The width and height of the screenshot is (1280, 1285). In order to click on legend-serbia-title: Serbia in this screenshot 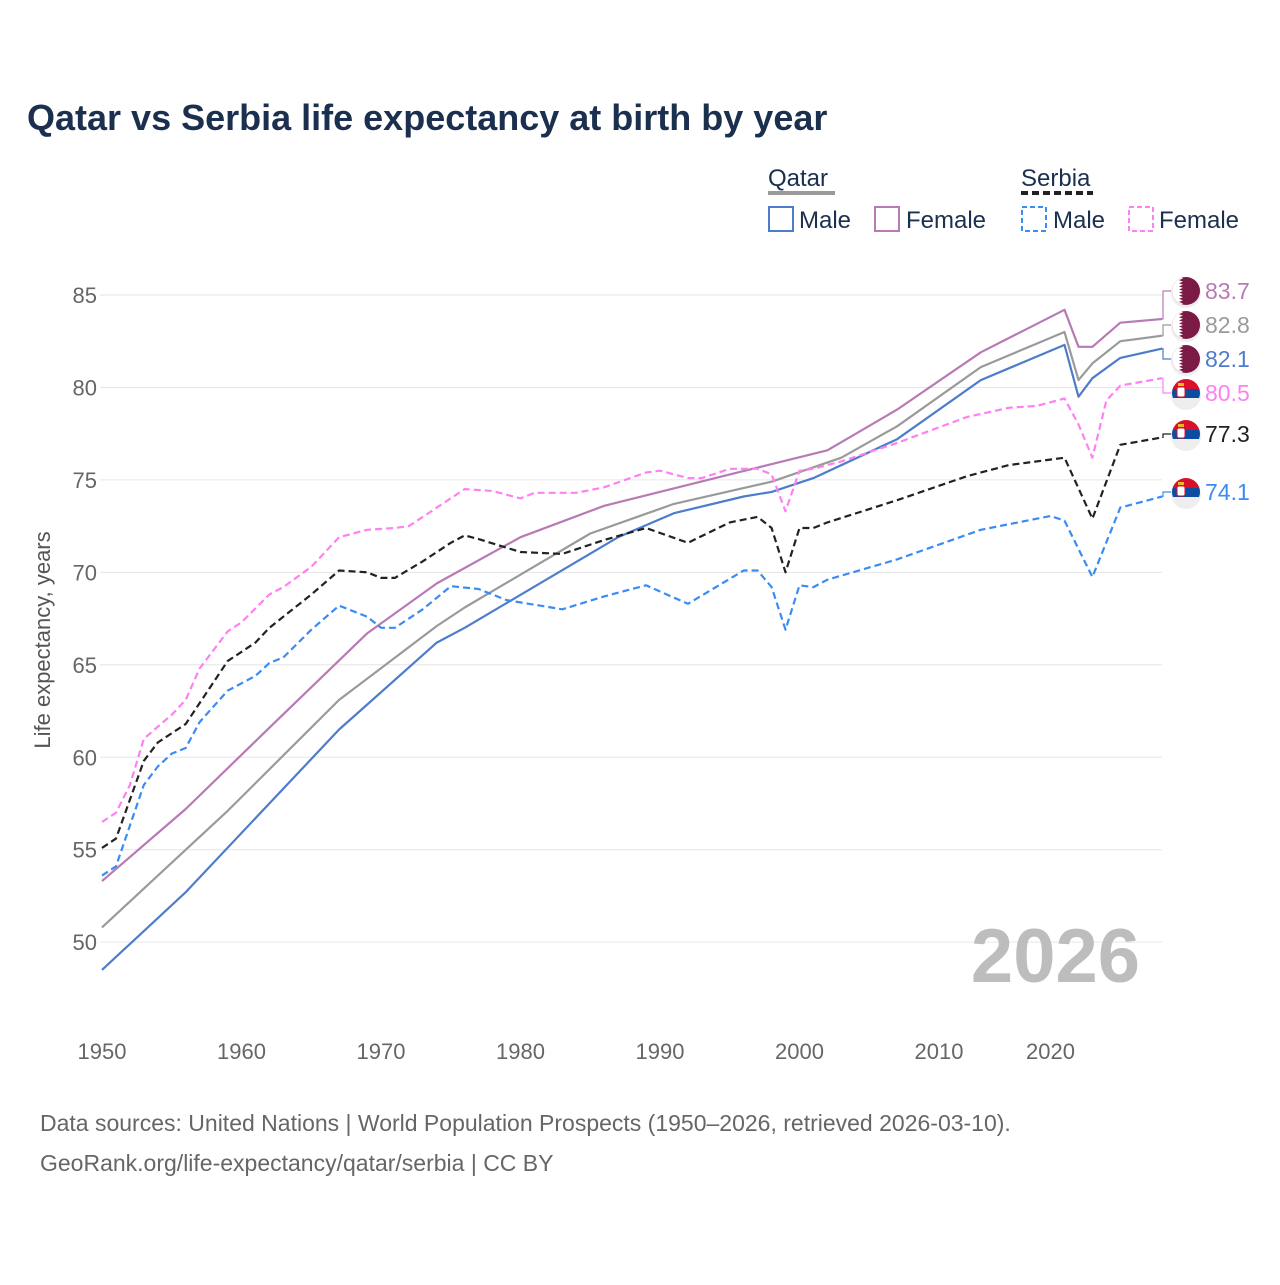, I will do `click(1056, 178)`.